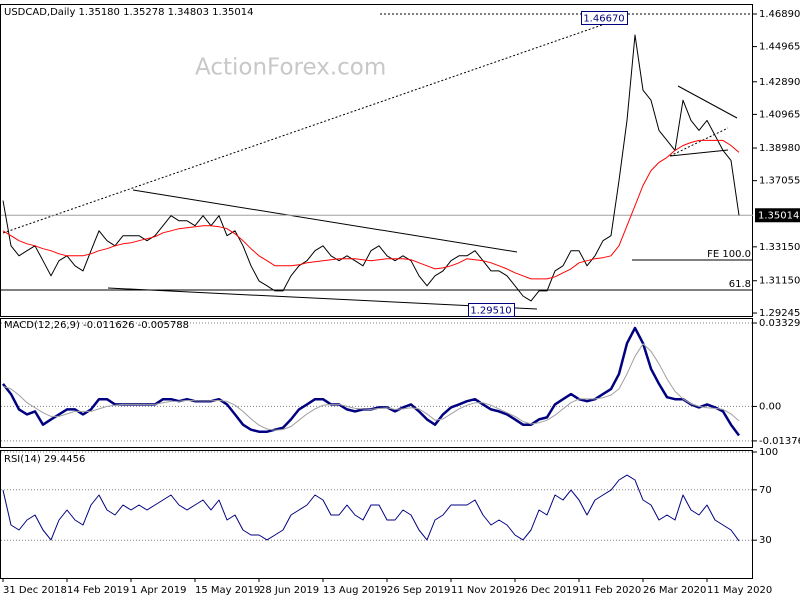 The height and width of the screenshot is (600, 800). Describe the element at coordinates (610, 590) in the screenshot. I see `x-tick-label: 11 Feb 2020` at that location.